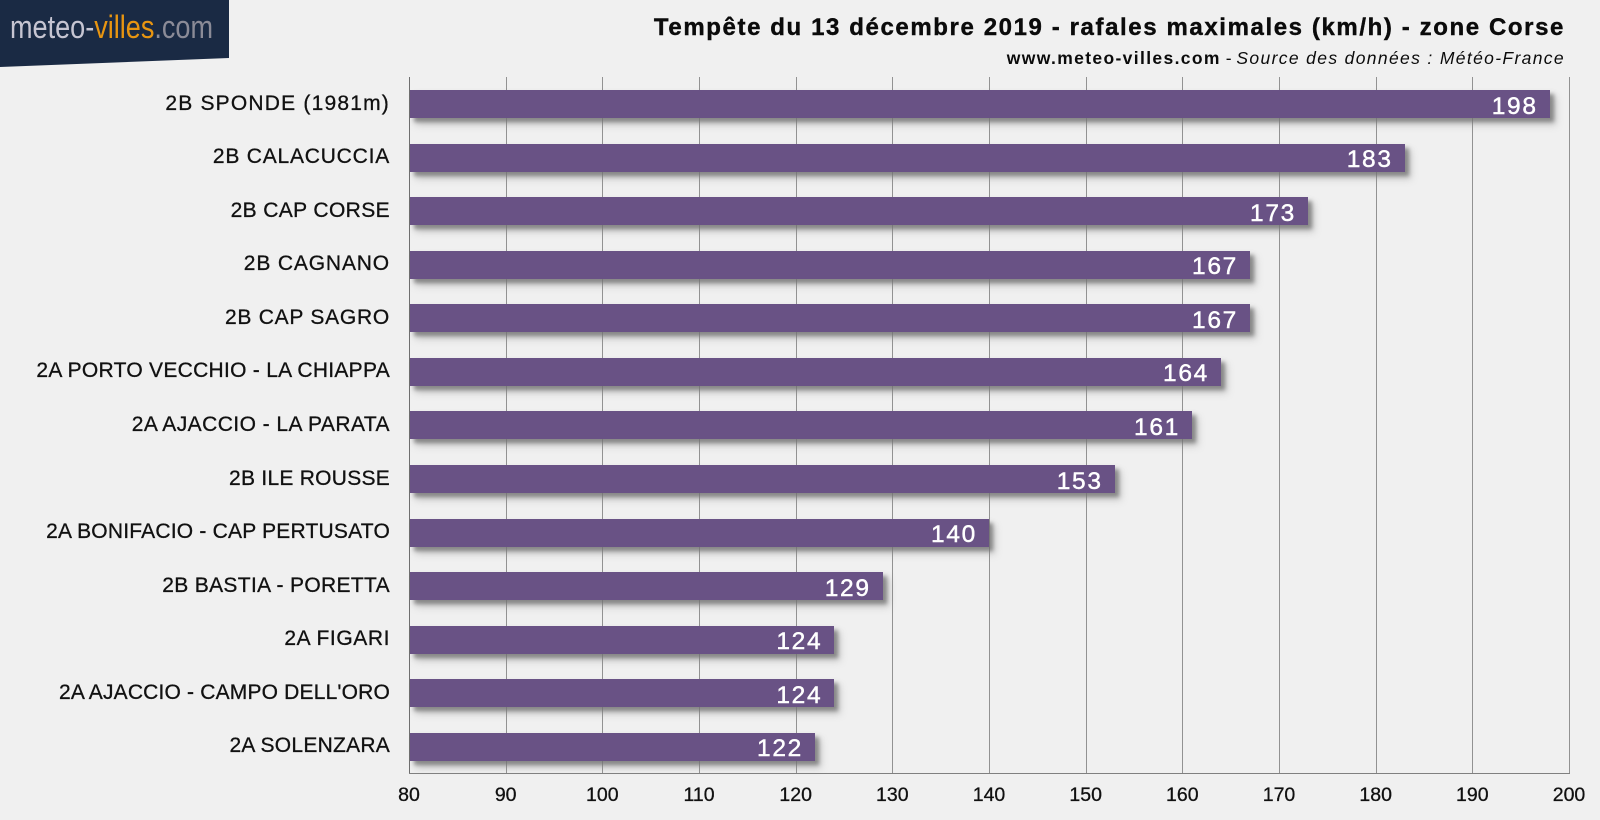 This screenshot has height=820, width=1600. What do you see at coordinates (111, 27) in the screenshot?
I see `svg-text: meteo-villes.com` at bounding box center [111, 27].